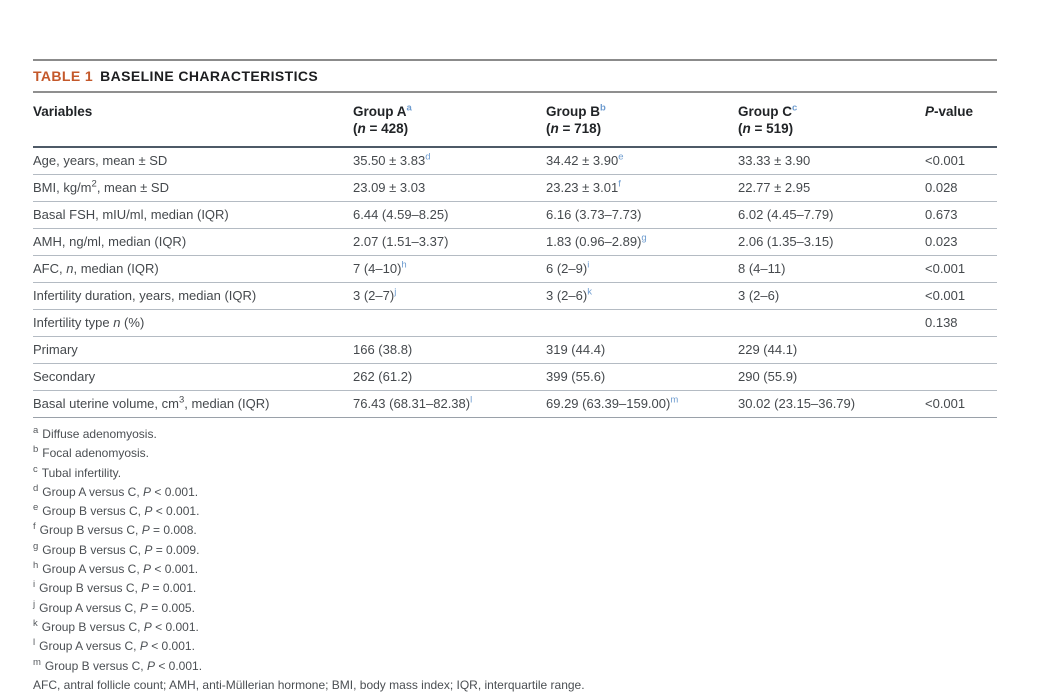 The height and width of the screenshot is (697, 1039). Describe the element at coordinates (35, 623) in the screenshot. I see `footnote-marker: k` at that location.